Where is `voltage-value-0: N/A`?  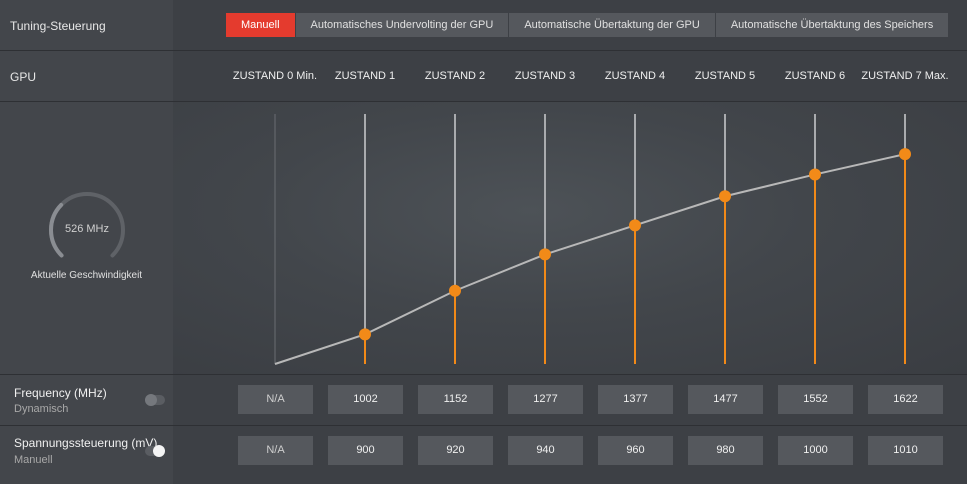 voltage-value-0: N/A is located at coordinates (275, 450).